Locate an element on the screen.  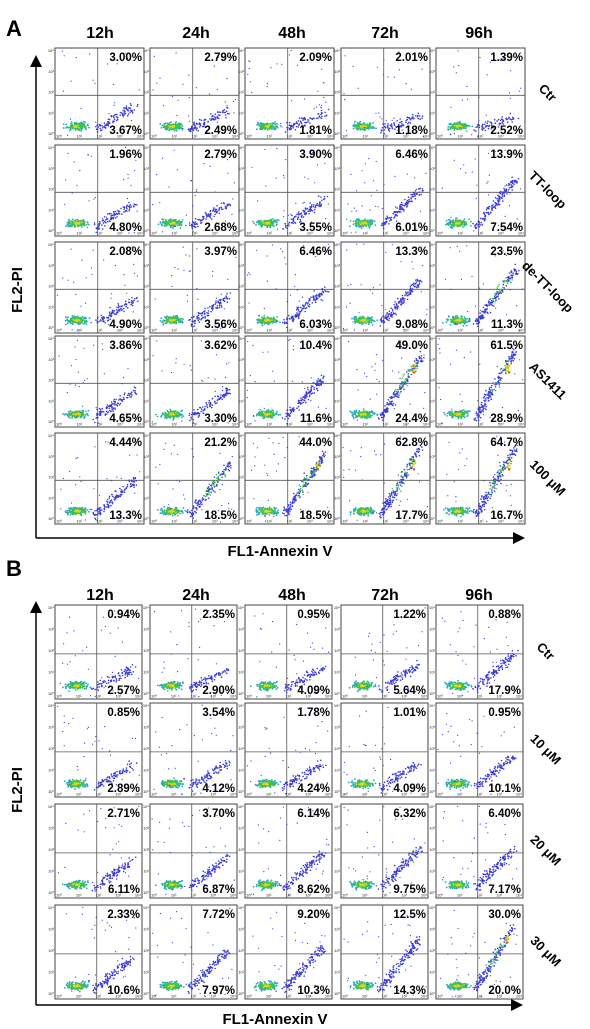
lower-right-percentage: 3.56% is located at coordinates (220, 325).